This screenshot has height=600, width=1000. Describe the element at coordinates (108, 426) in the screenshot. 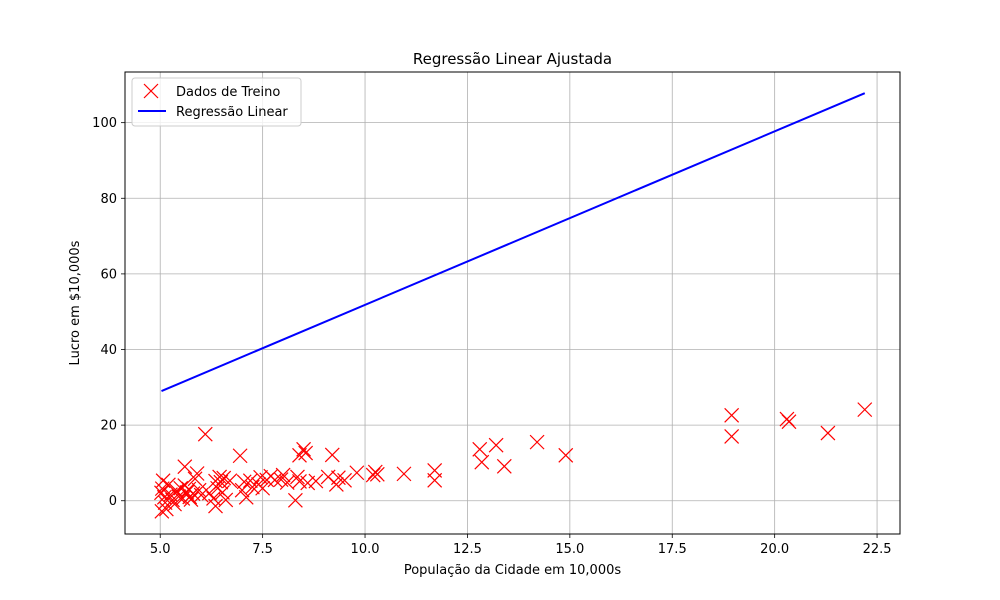

I see `y-tick-label: 20` at that location.